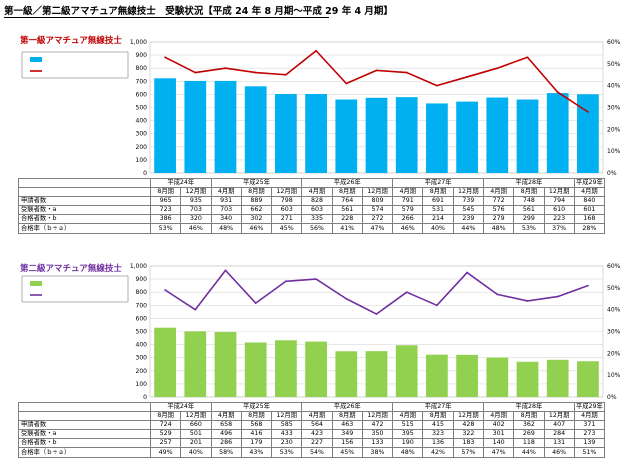 This screenshot has width=640, height=475. Describe the element at coordinates (165, 219) in the screenshot. I see `table-cell: 386` at that location.